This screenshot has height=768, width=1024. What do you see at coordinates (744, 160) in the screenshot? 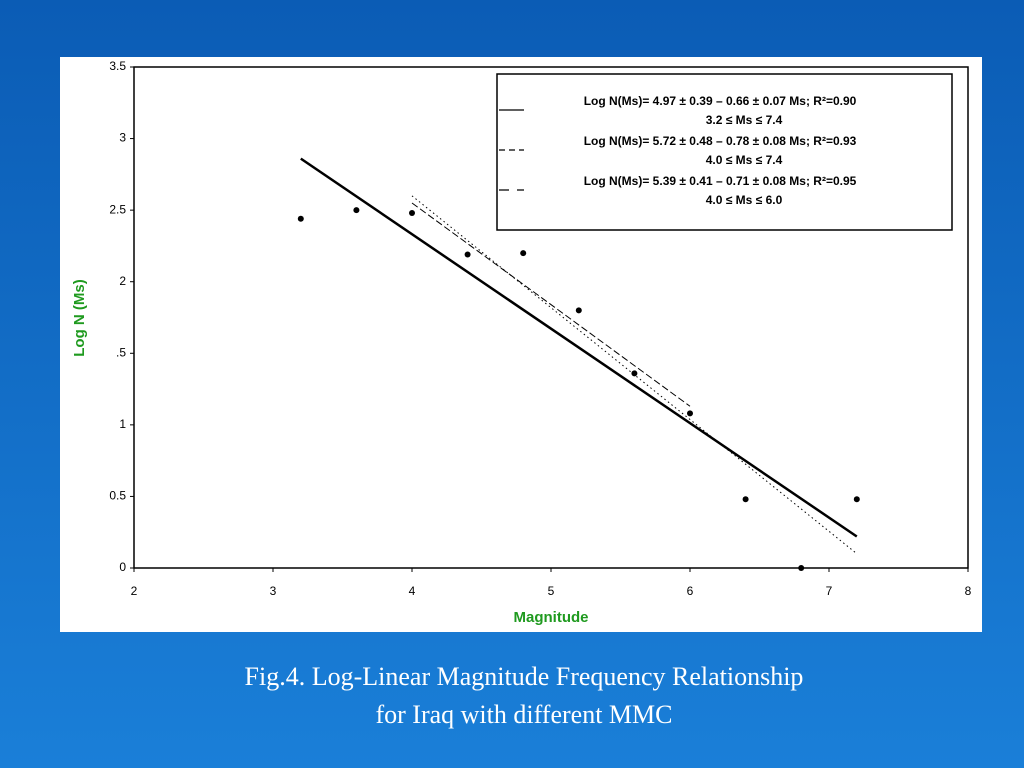
I see `legend-range: 4.0 ≤ Ms ≤ 7.4` at bounding box center [744, 160].